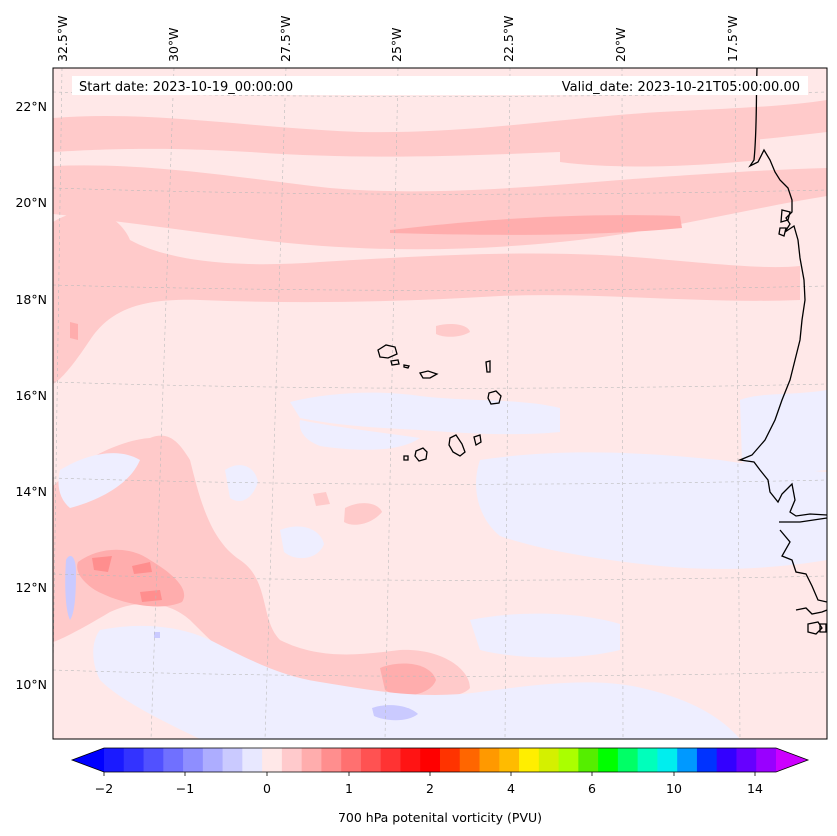 The height and width of the screenshot is (836, 837). I want to click on lat-tick-label: 16°N, so click(31, 395).